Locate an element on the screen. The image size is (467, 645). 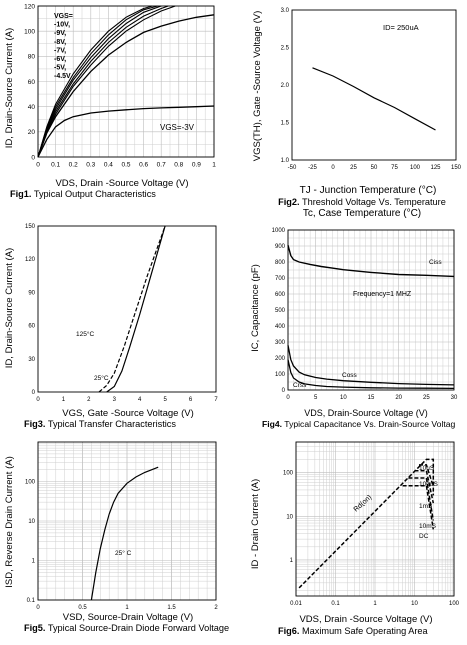
legend-entry: -6V, is located at coordinates (60, 59).